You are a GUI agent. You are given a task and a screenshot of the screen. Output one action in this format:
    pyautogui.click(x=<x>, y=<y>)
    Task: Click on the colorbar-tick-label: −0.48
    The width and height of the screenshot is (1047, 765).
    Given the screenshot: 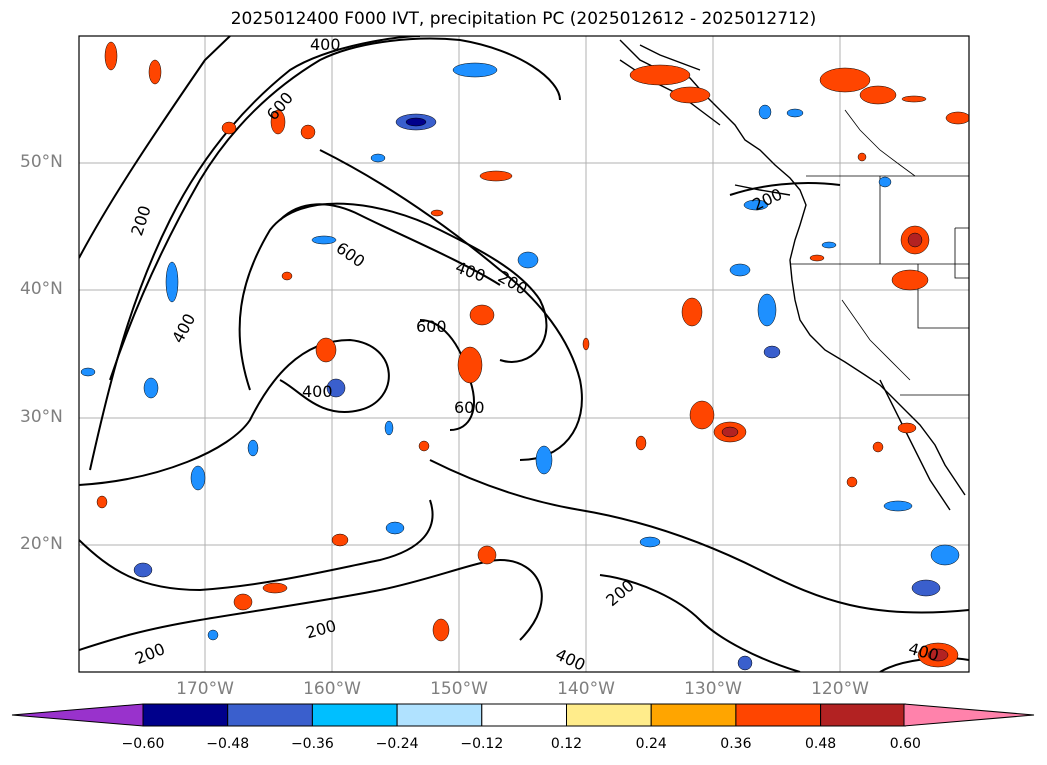 What is the action you would take?
    pyautogui.click(x=228, y=744)
    